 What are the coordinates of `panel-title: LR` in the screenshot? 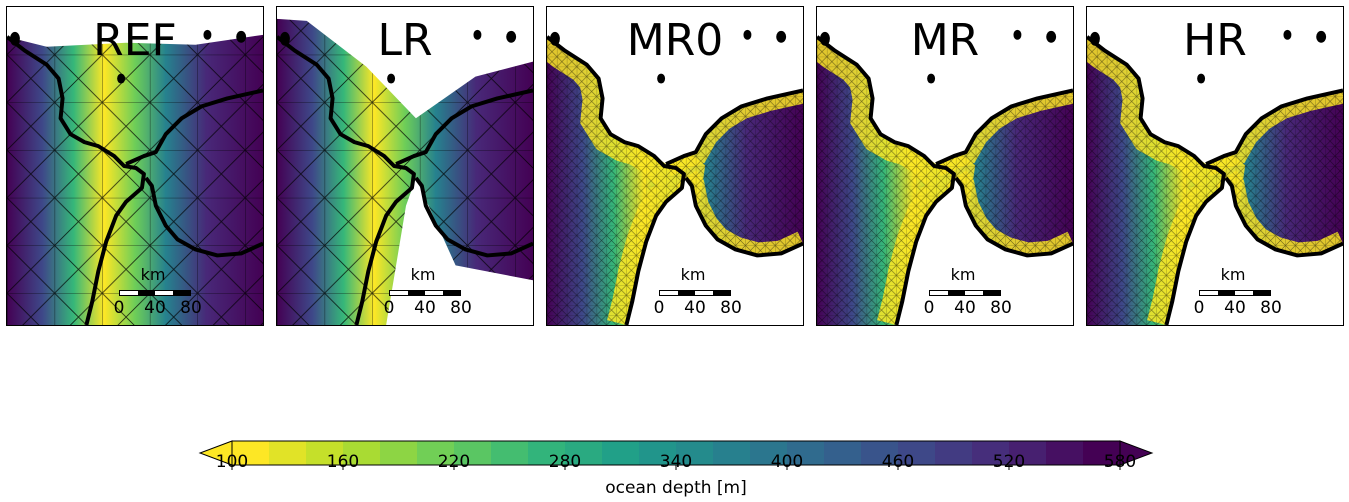 It's located at (405, 40).